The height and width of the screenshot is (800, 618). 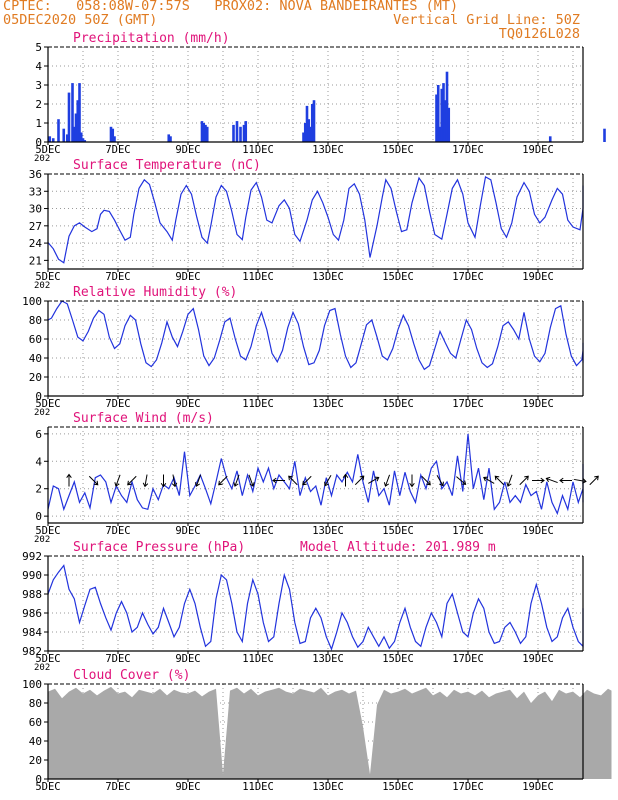 I want to click on pressure-ytick-label: 992, so click(x=32, y=556).